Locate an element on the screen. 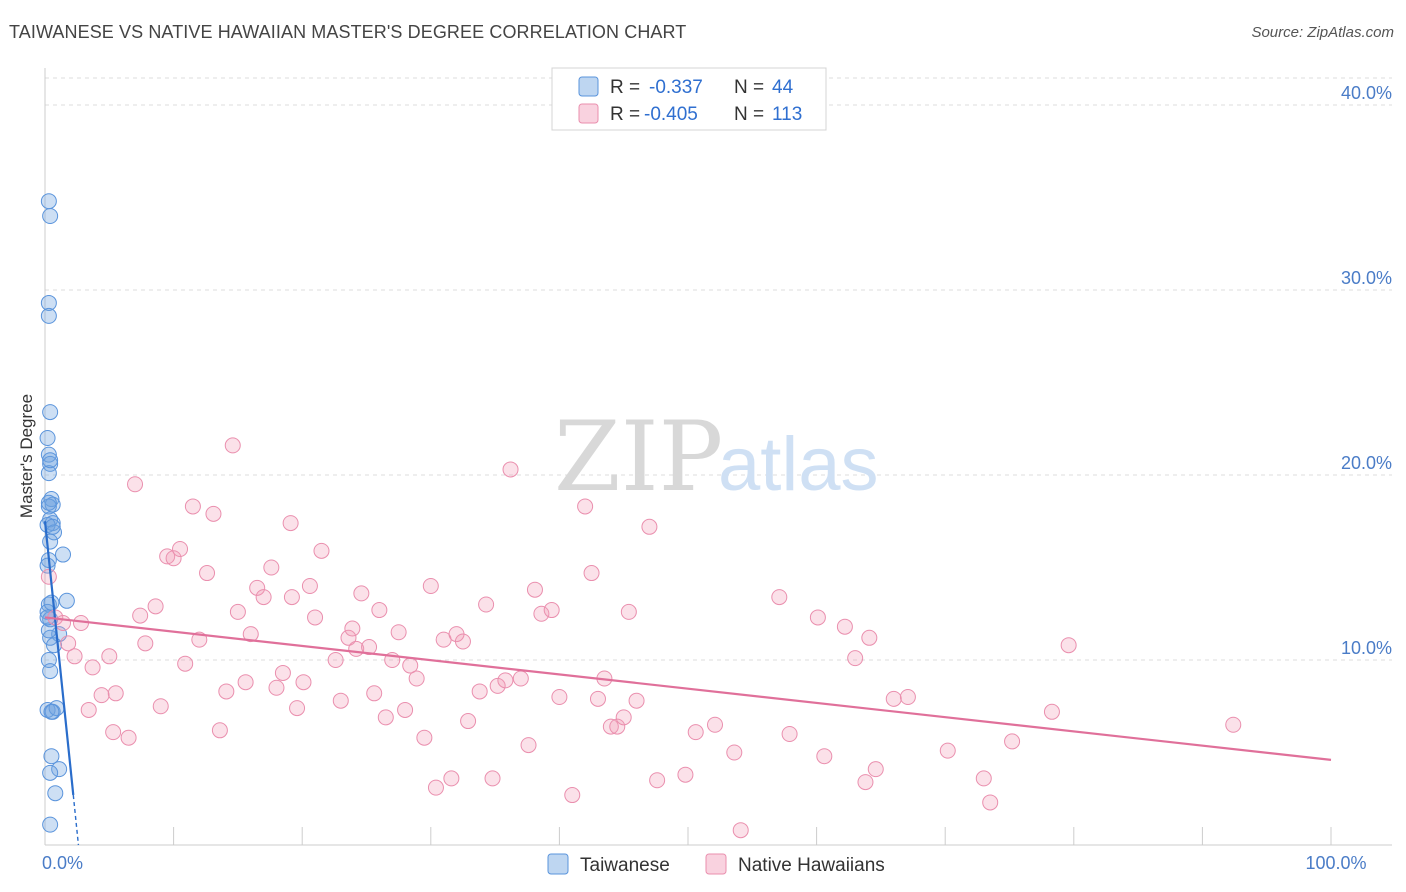 The image size is (1406, 892). legend-r-label-taiwanese: R = is located at coordinates (625, 87).